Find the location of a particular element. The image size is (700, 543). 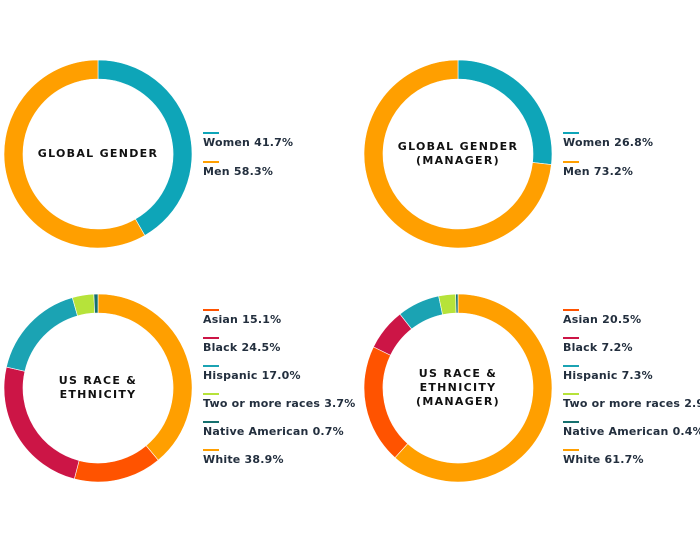

chart-center-title: US RACE & ETHNICITY (MANAGER) is located at coordinates (458, 388).